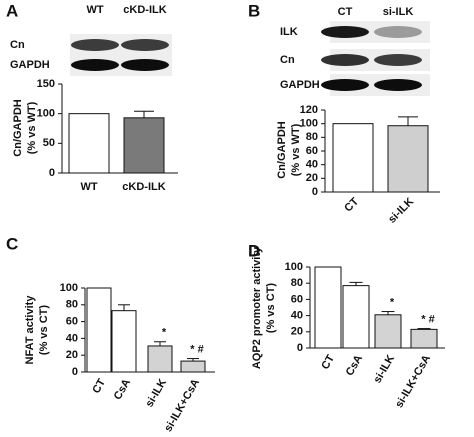 Image resolution: width=474 pixels, height=437 pixels. Describe the element at coordinates (94, 10) in the screenshot. I see `lane-label: WT` at that location.